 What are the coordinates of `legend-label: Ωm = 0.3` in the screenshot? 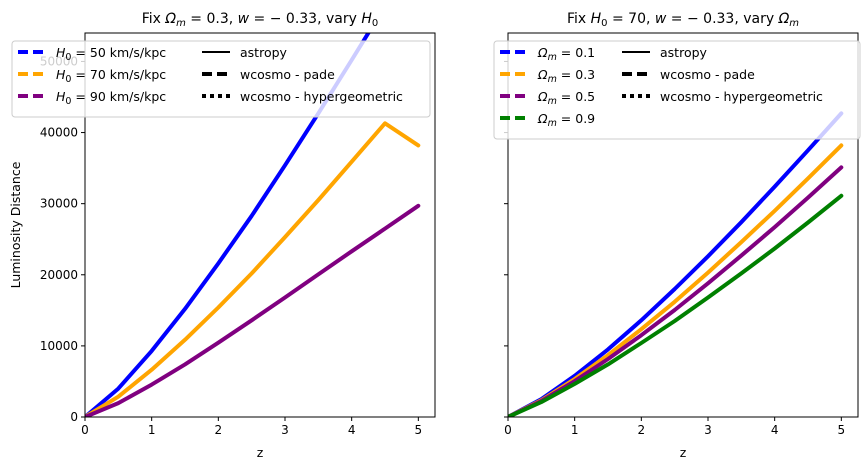 It's located at (566, 76).